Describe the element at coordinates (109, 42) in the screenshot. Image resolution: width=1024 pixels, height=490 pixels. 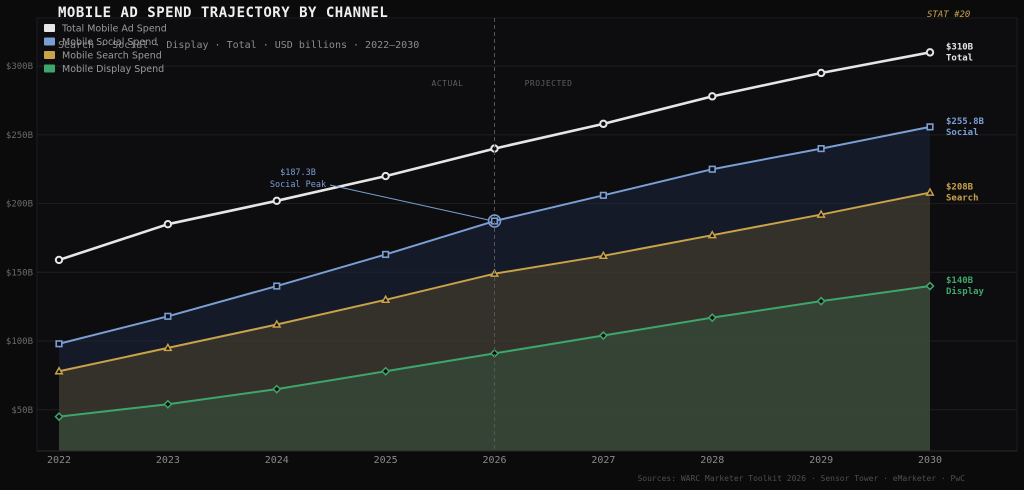
I see `legend-entry-social: Mobile Social Spend` at that location.